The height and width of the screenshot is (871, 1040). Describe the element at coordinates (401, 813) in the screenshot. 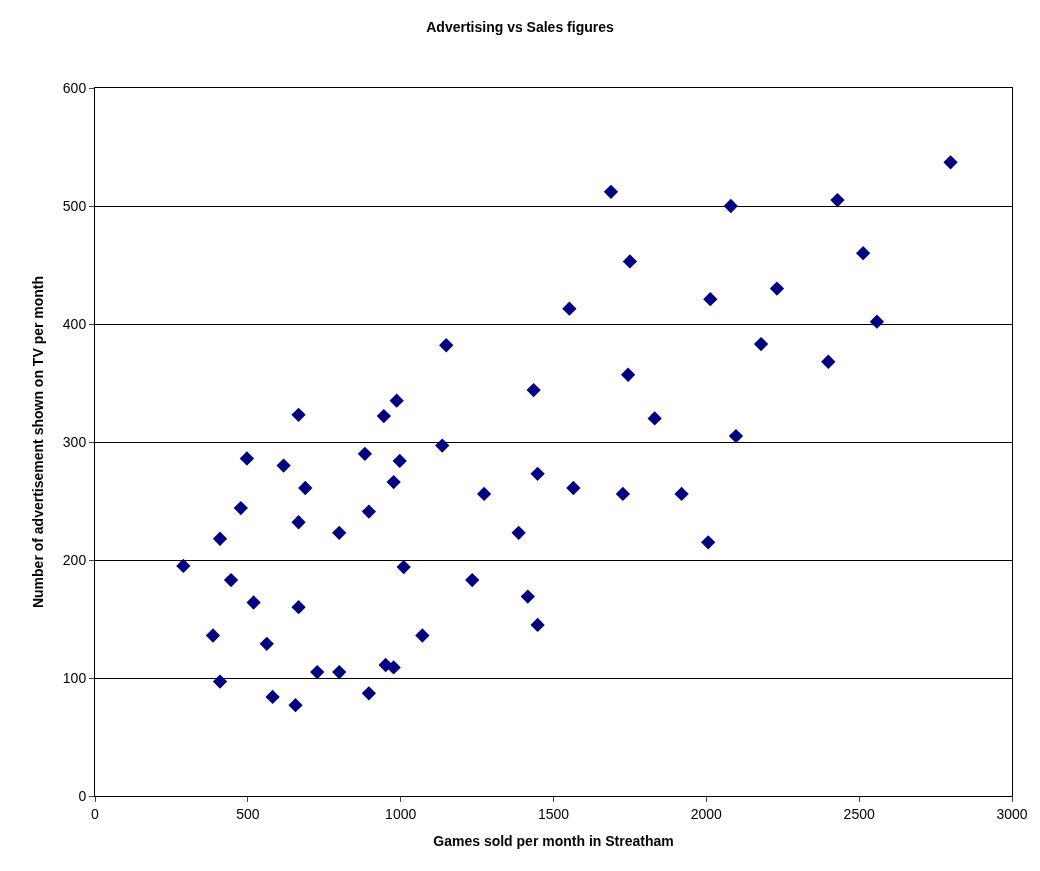

I see `x-tick-label: 1000` at that location.